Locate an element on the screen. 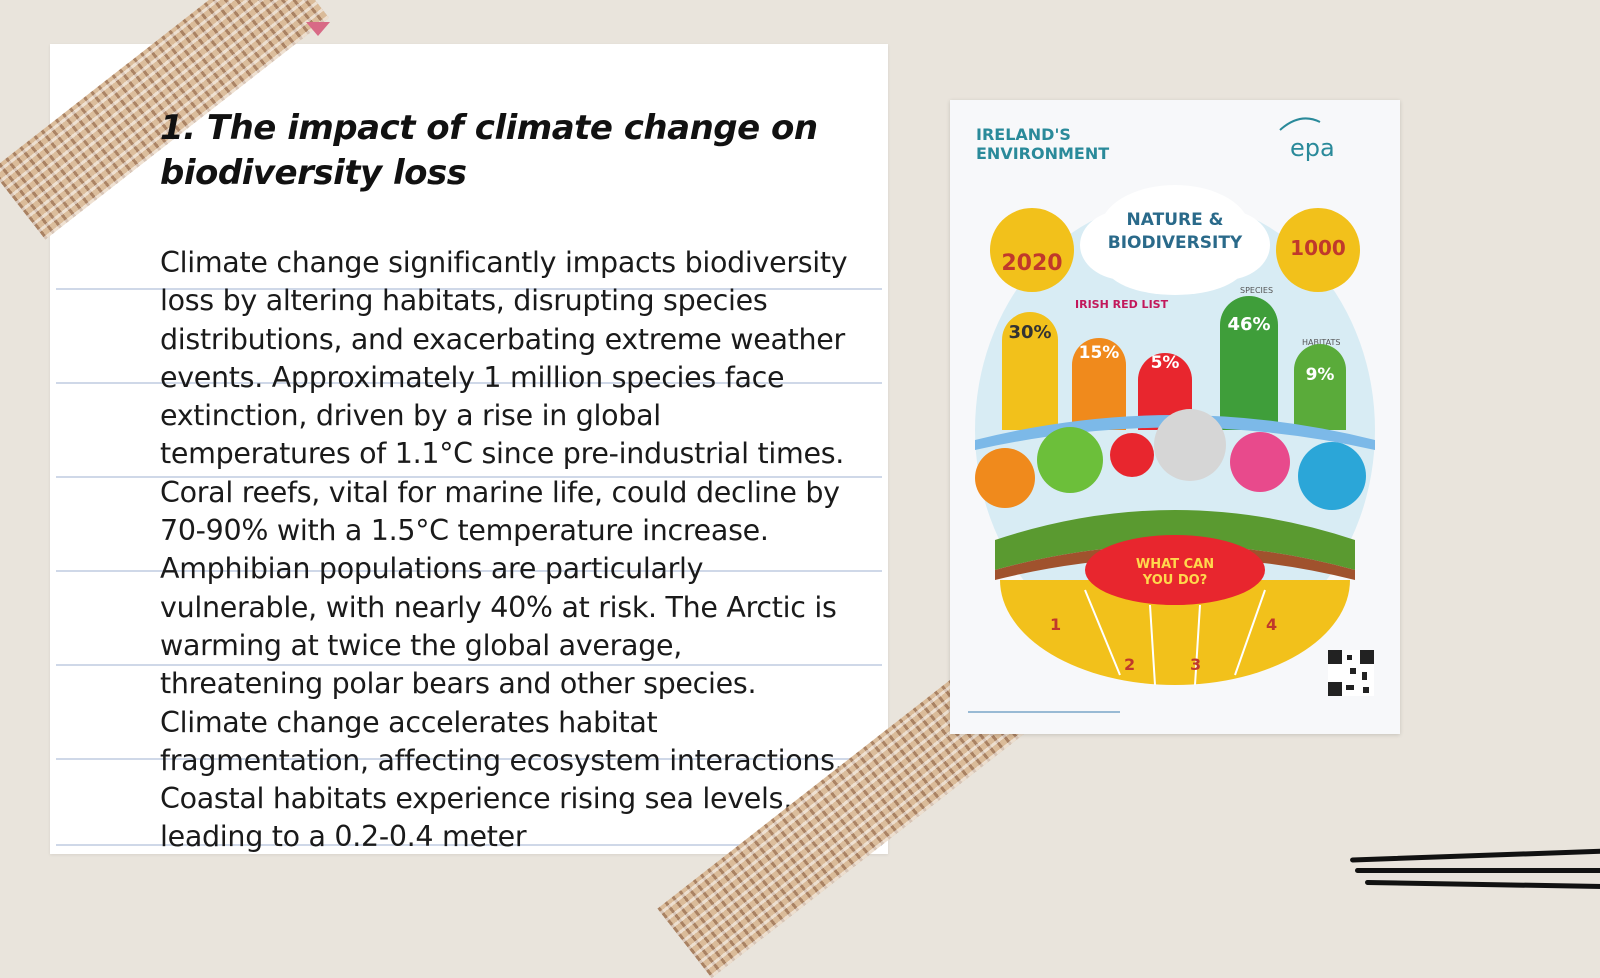  header-line2: ENVIRONMENT is located at coordinates (1042, 153).